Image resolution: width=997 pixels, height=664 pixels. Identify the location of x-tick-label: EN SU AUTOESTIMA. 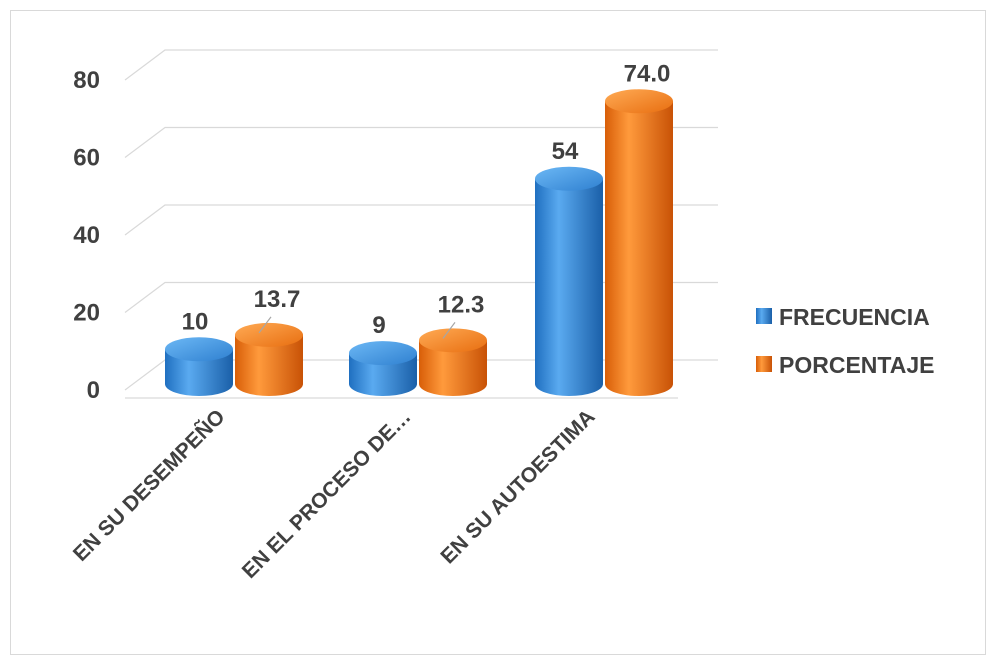
(517, 486).